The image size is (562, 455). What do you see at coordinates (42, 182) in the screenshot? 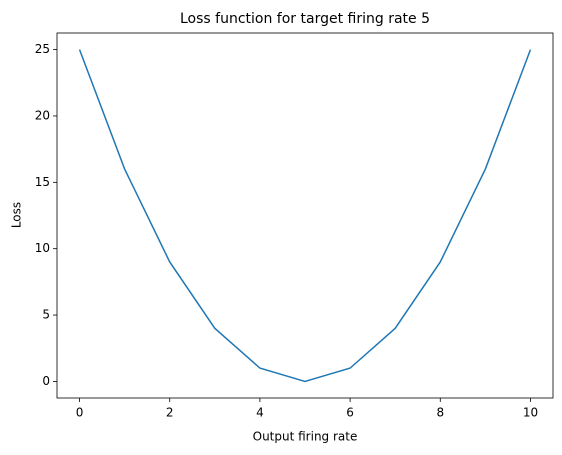
I see `y-tick-label: 15` at bounding box center [42, 182].